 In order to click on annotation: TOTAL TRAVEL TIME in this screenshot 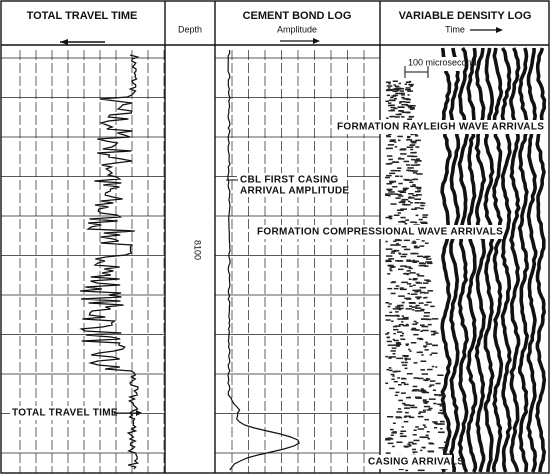, I will do `click(65, 413)`.